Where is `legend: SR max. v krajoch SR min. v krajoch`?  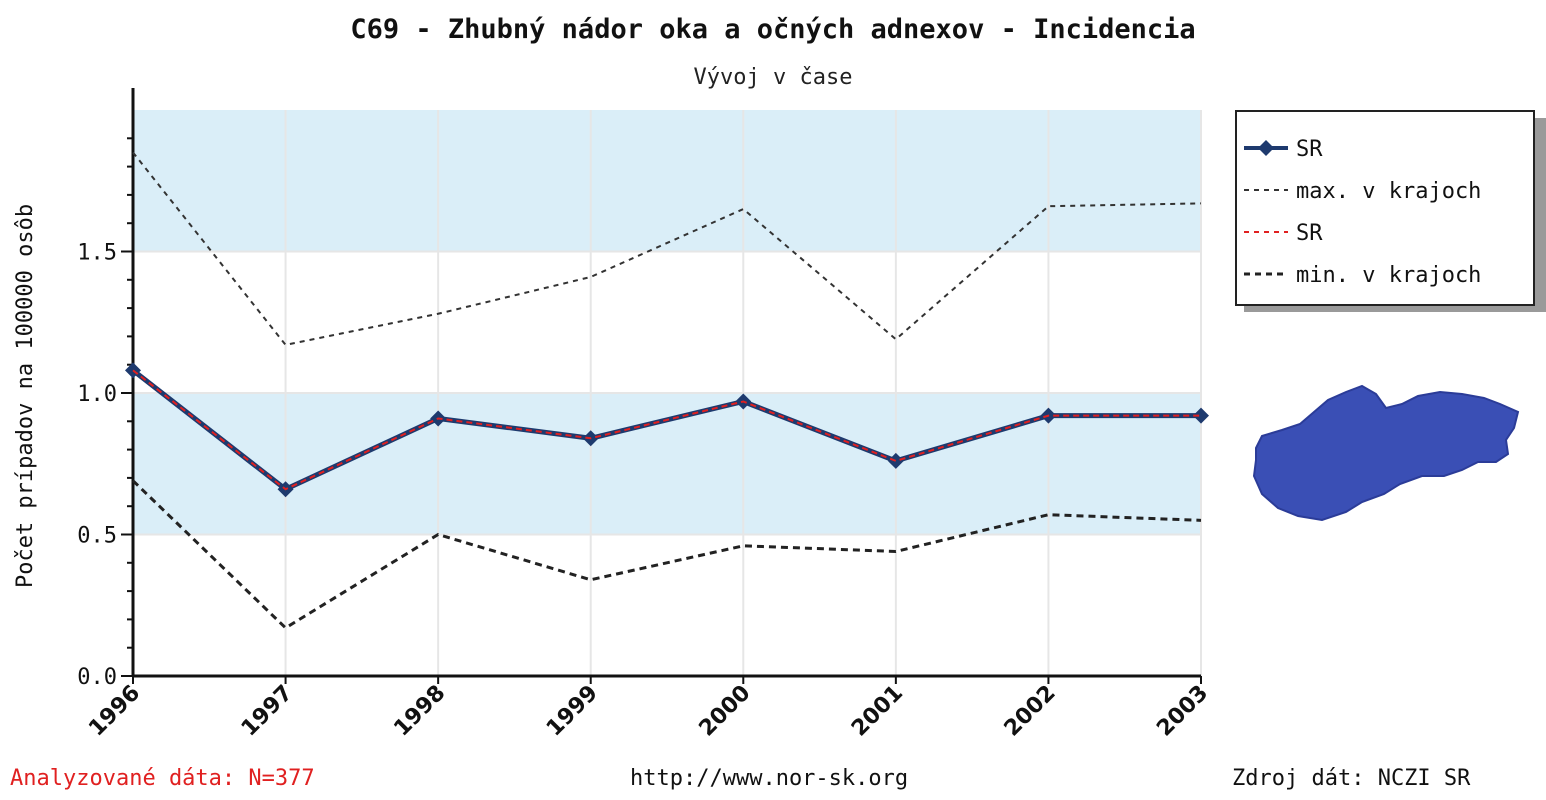
legend: SR max. v krajoch SR min. v krajoch is located at coordinates (1390, 211).